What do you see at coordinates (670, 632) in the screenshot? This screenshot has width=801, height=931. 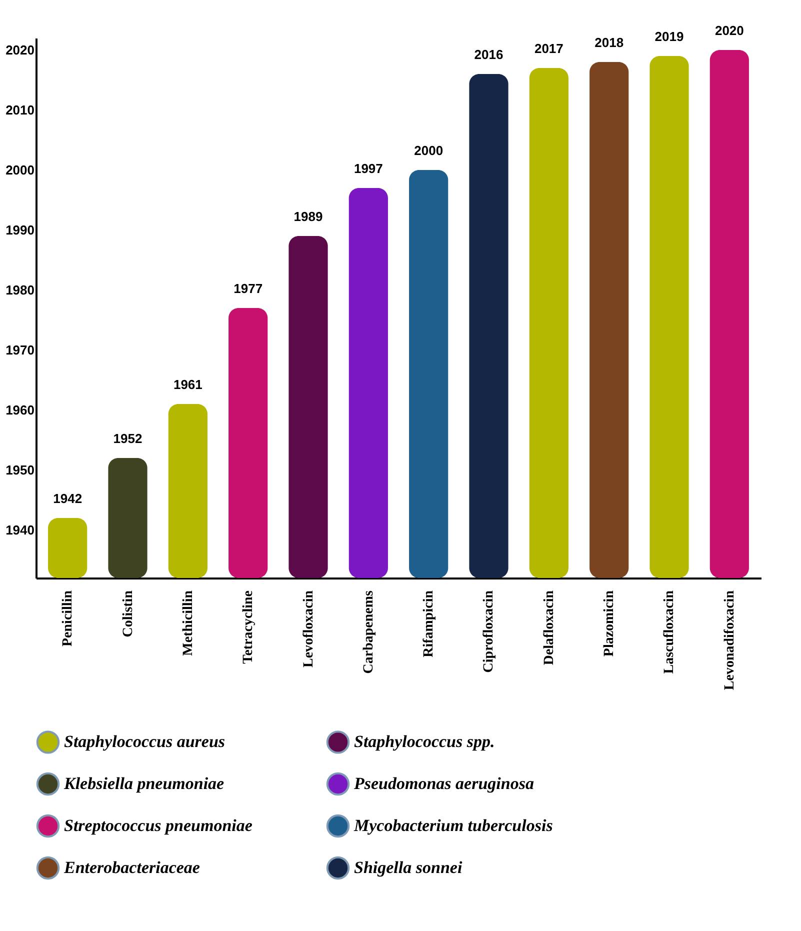 I see `x-tick-label: Lascufloxacin` at bounding box center [670, 632].